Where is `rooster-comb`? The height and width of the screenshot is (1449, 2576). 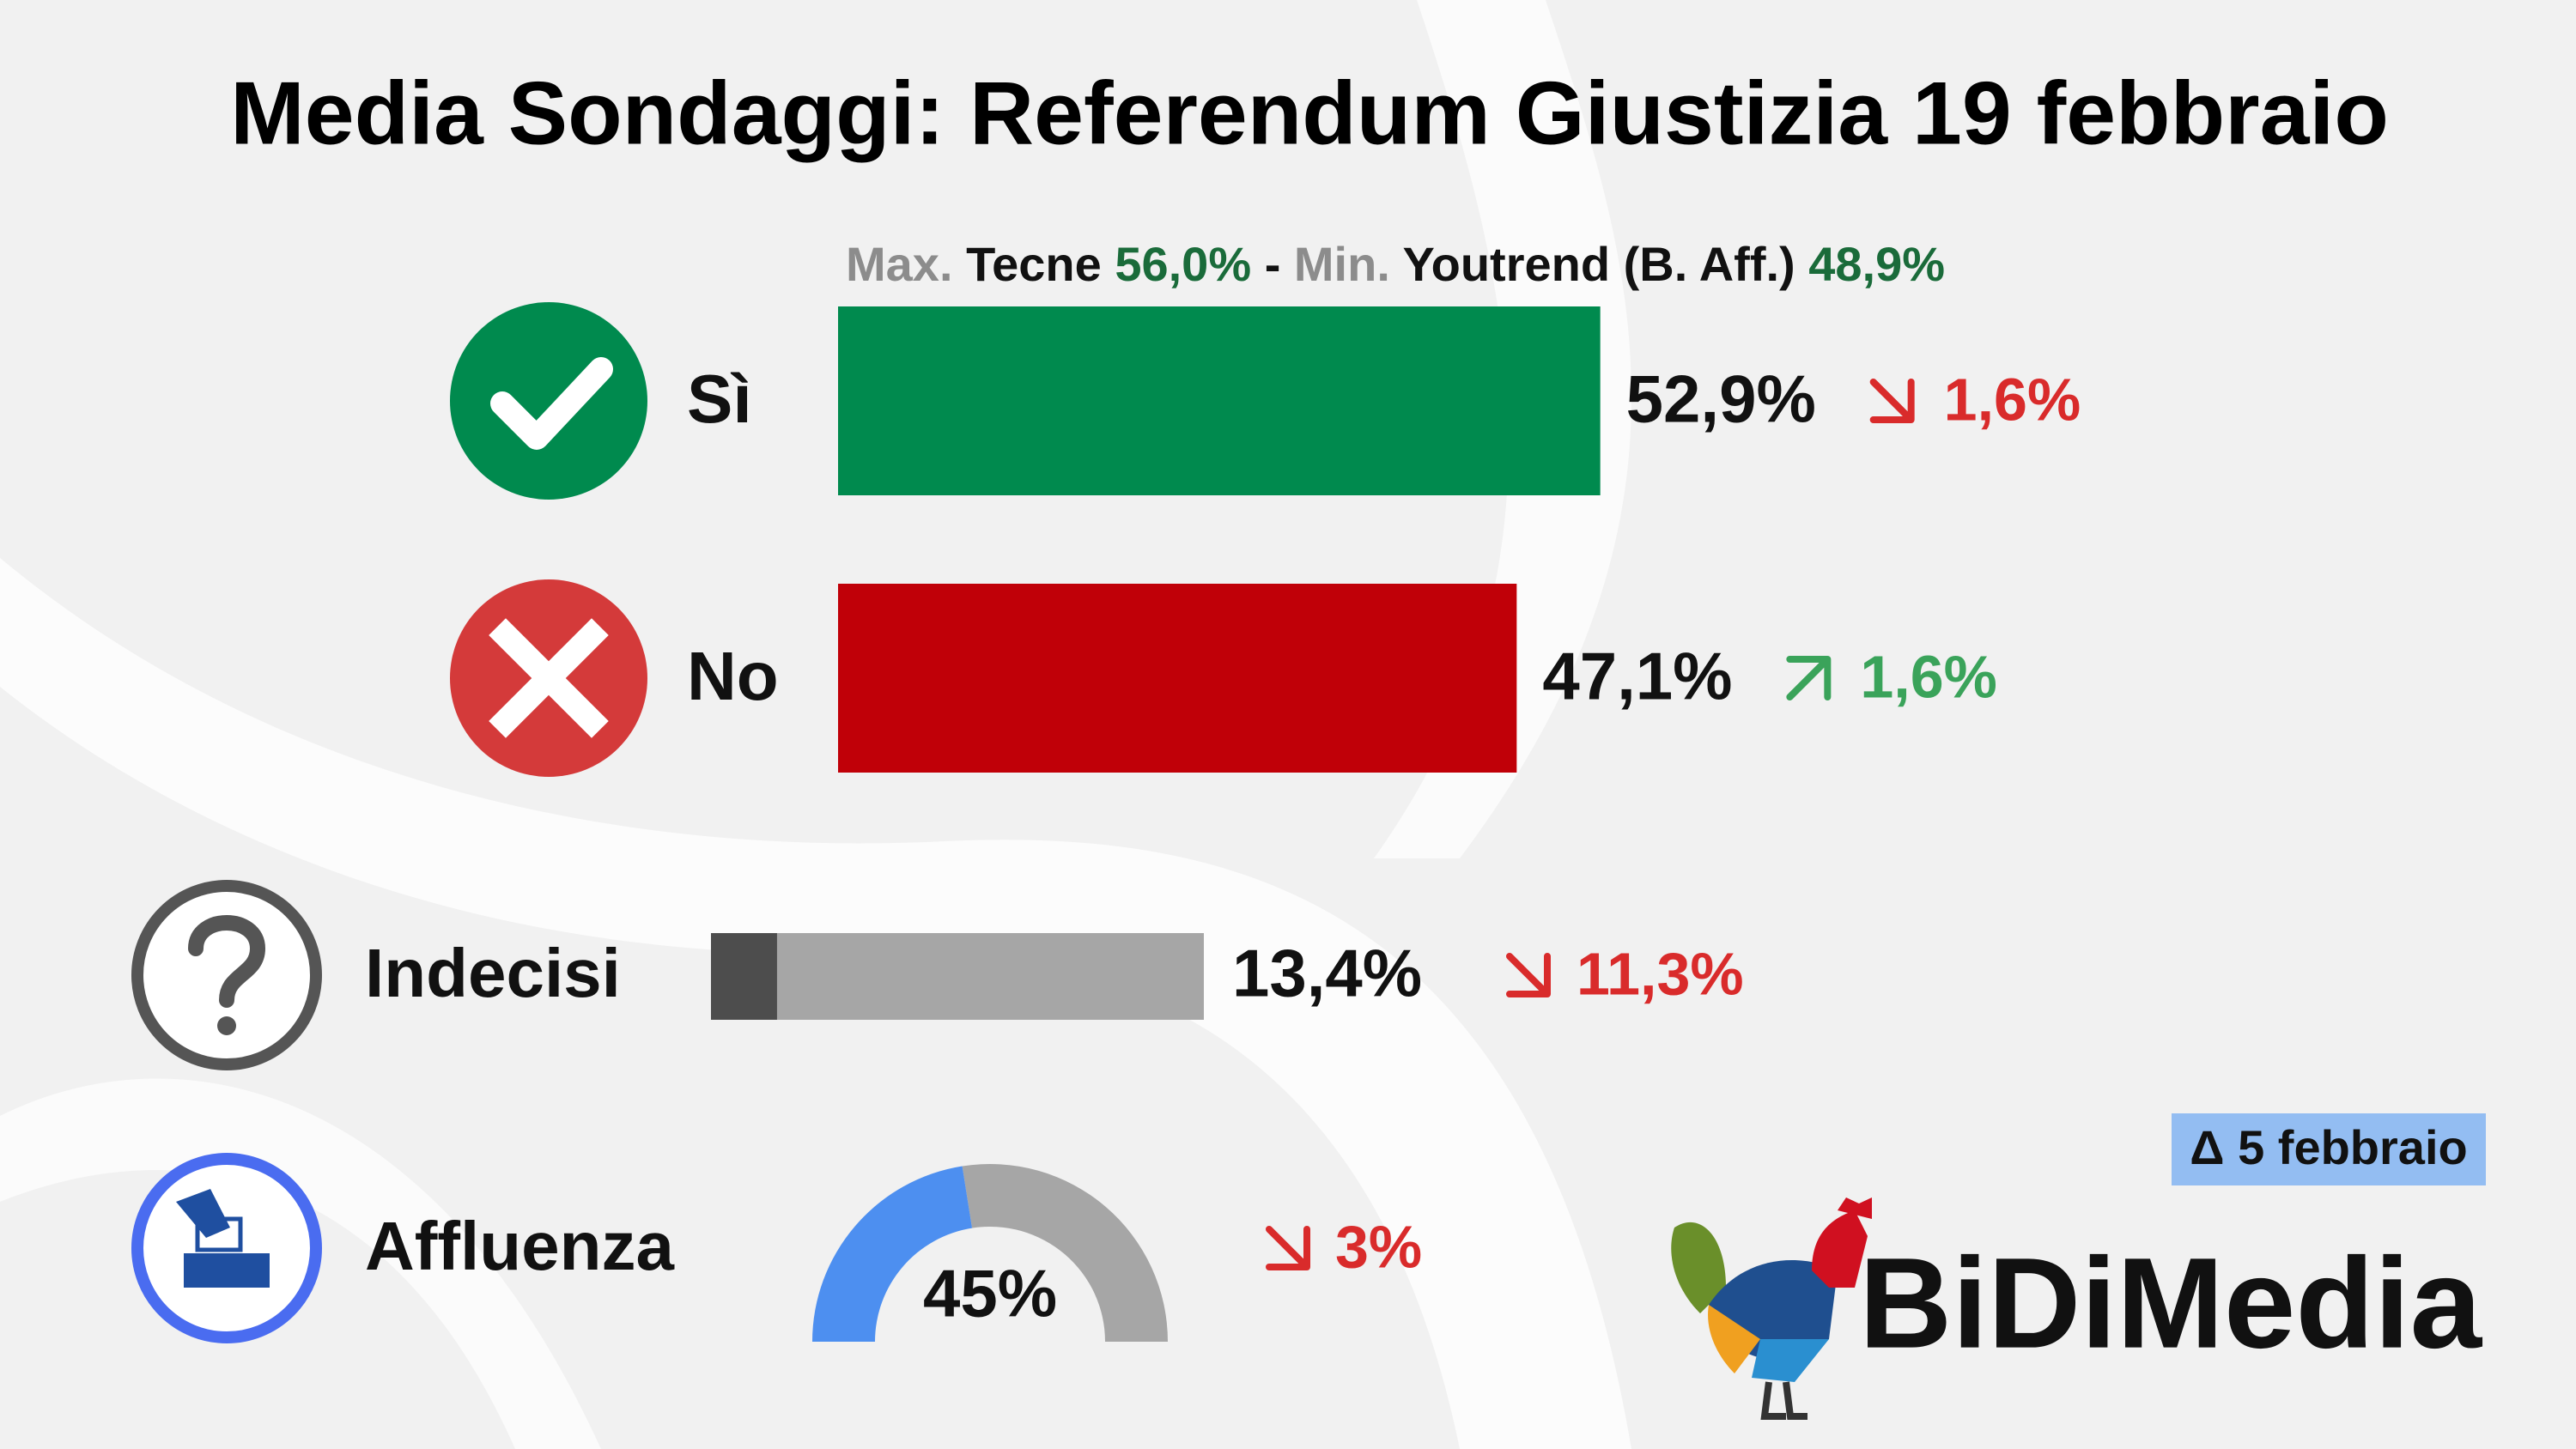 rooster-comb is located at coordinates (1855, 1208).